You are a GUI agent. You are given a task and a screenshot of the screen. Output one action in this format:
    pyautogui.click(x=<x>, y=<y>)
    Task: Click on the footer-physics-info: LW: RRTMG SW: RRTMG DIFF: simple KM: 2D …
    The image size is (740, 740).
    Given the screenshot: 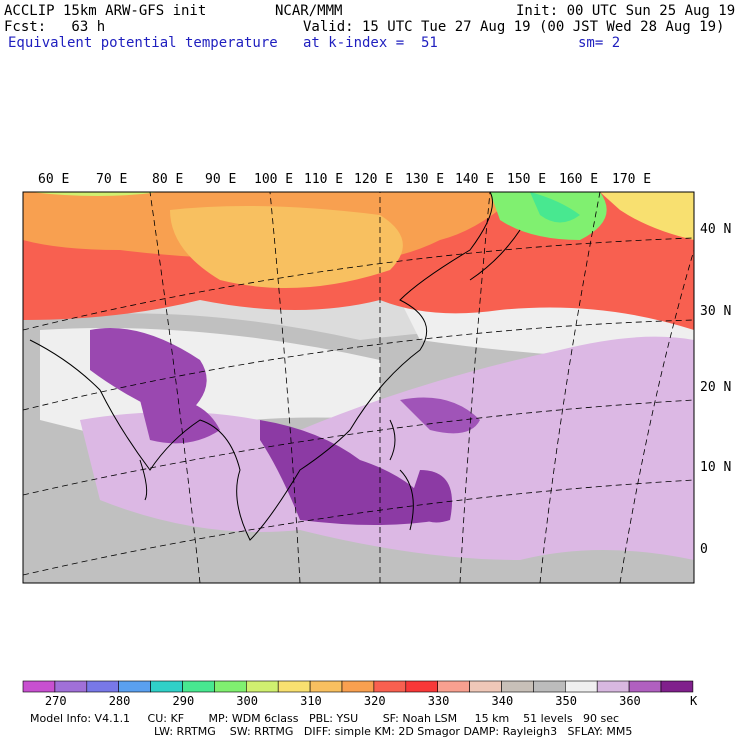 What is the action you would take?
    pyautogui.click(x=393, y=731)
    